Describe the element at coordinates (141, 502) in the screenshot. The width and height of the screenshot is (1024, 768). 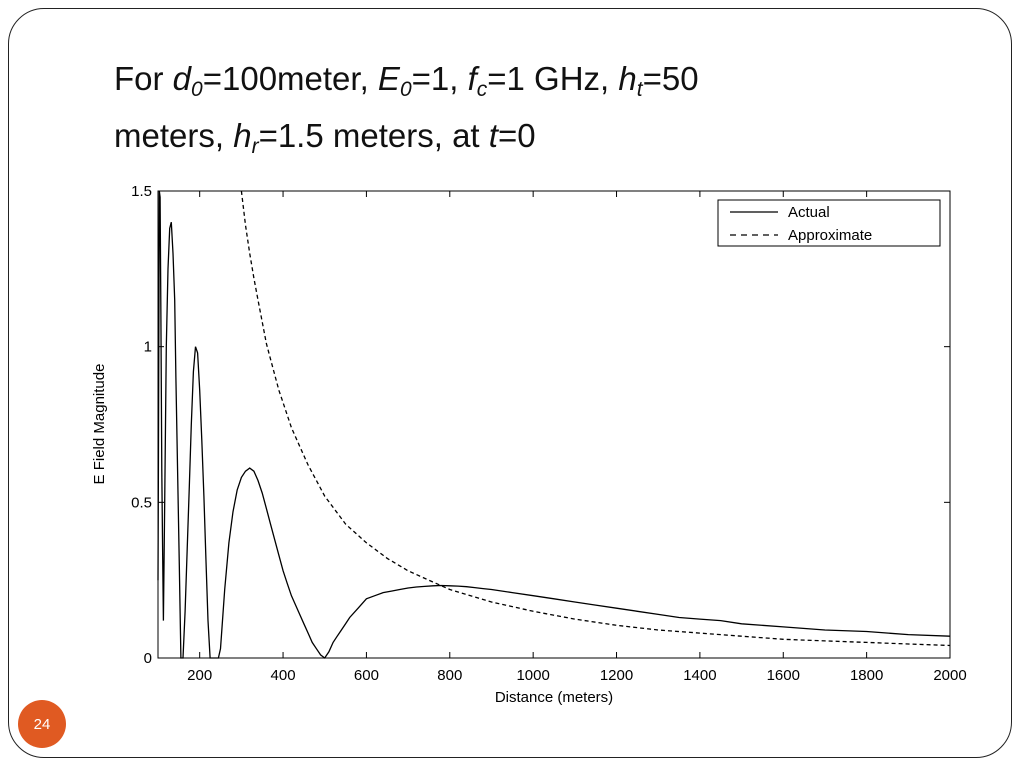
I see `y-tick-label: 0.5` at that location.